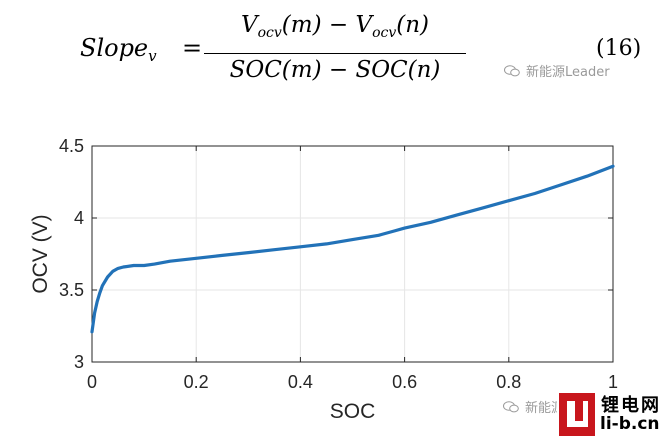 The image size is (672, 440). What do you see at coordinates (404, 382) in the screenshot?
I see `x-tick-label: 0.6` at bounding box center [404, 382].